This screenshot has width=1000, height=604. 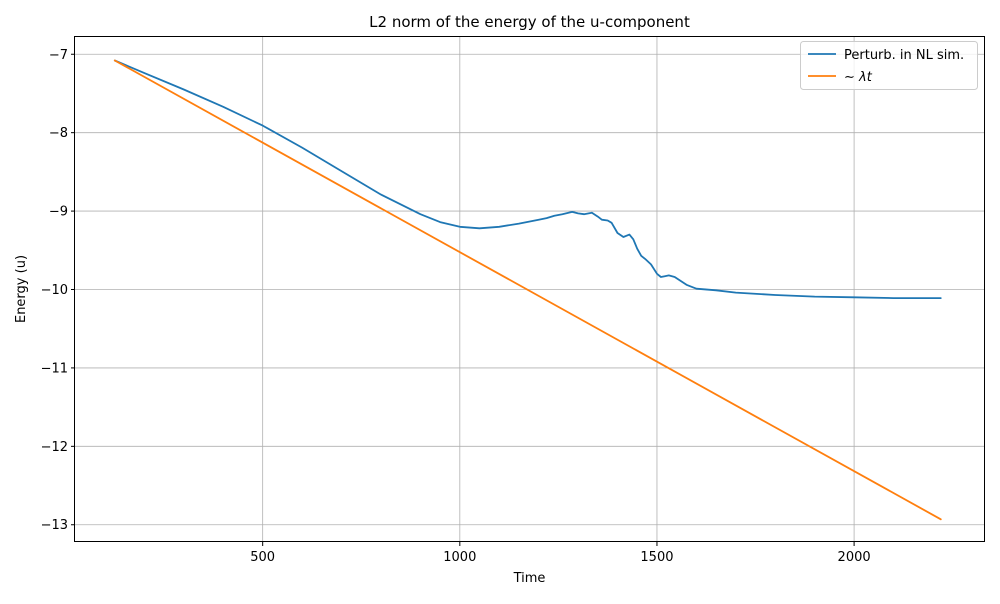 I want to click on y-tick-label: −11, so click(x=54, y=368).